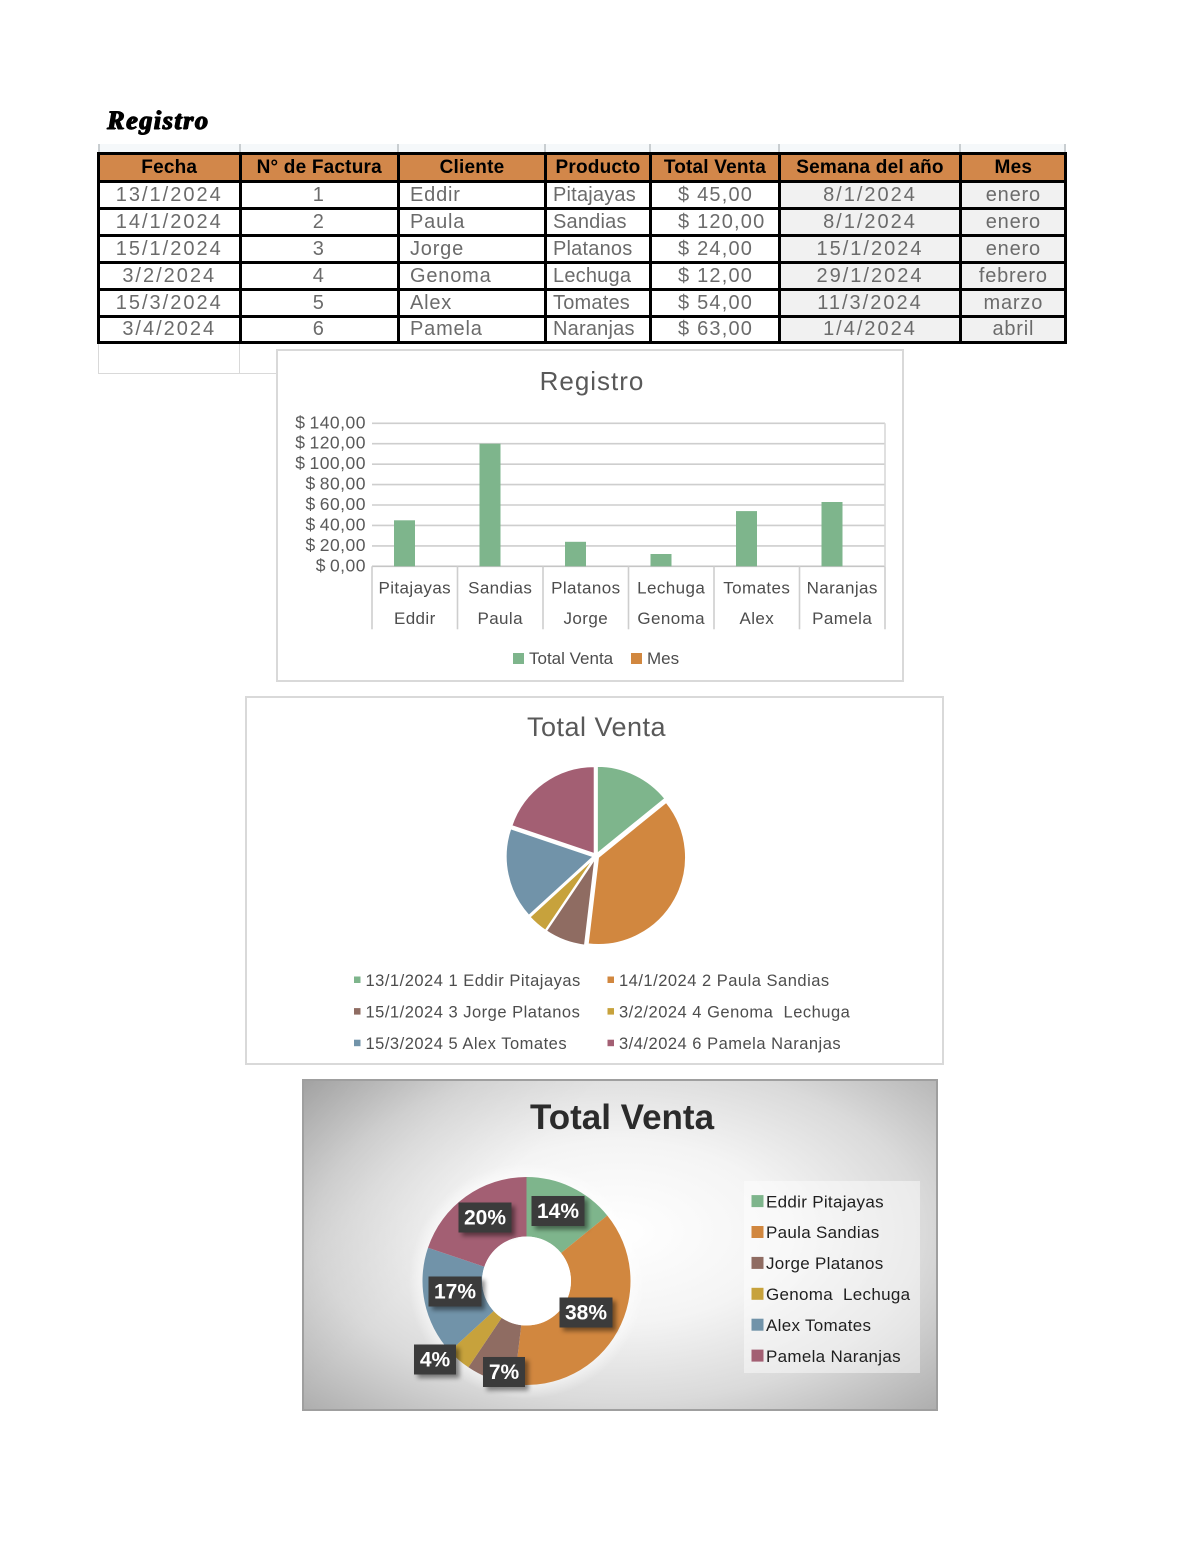  Describe the element at coordinates (663, 658) in the screenshot. I see `svg-text: Mes` at that location.